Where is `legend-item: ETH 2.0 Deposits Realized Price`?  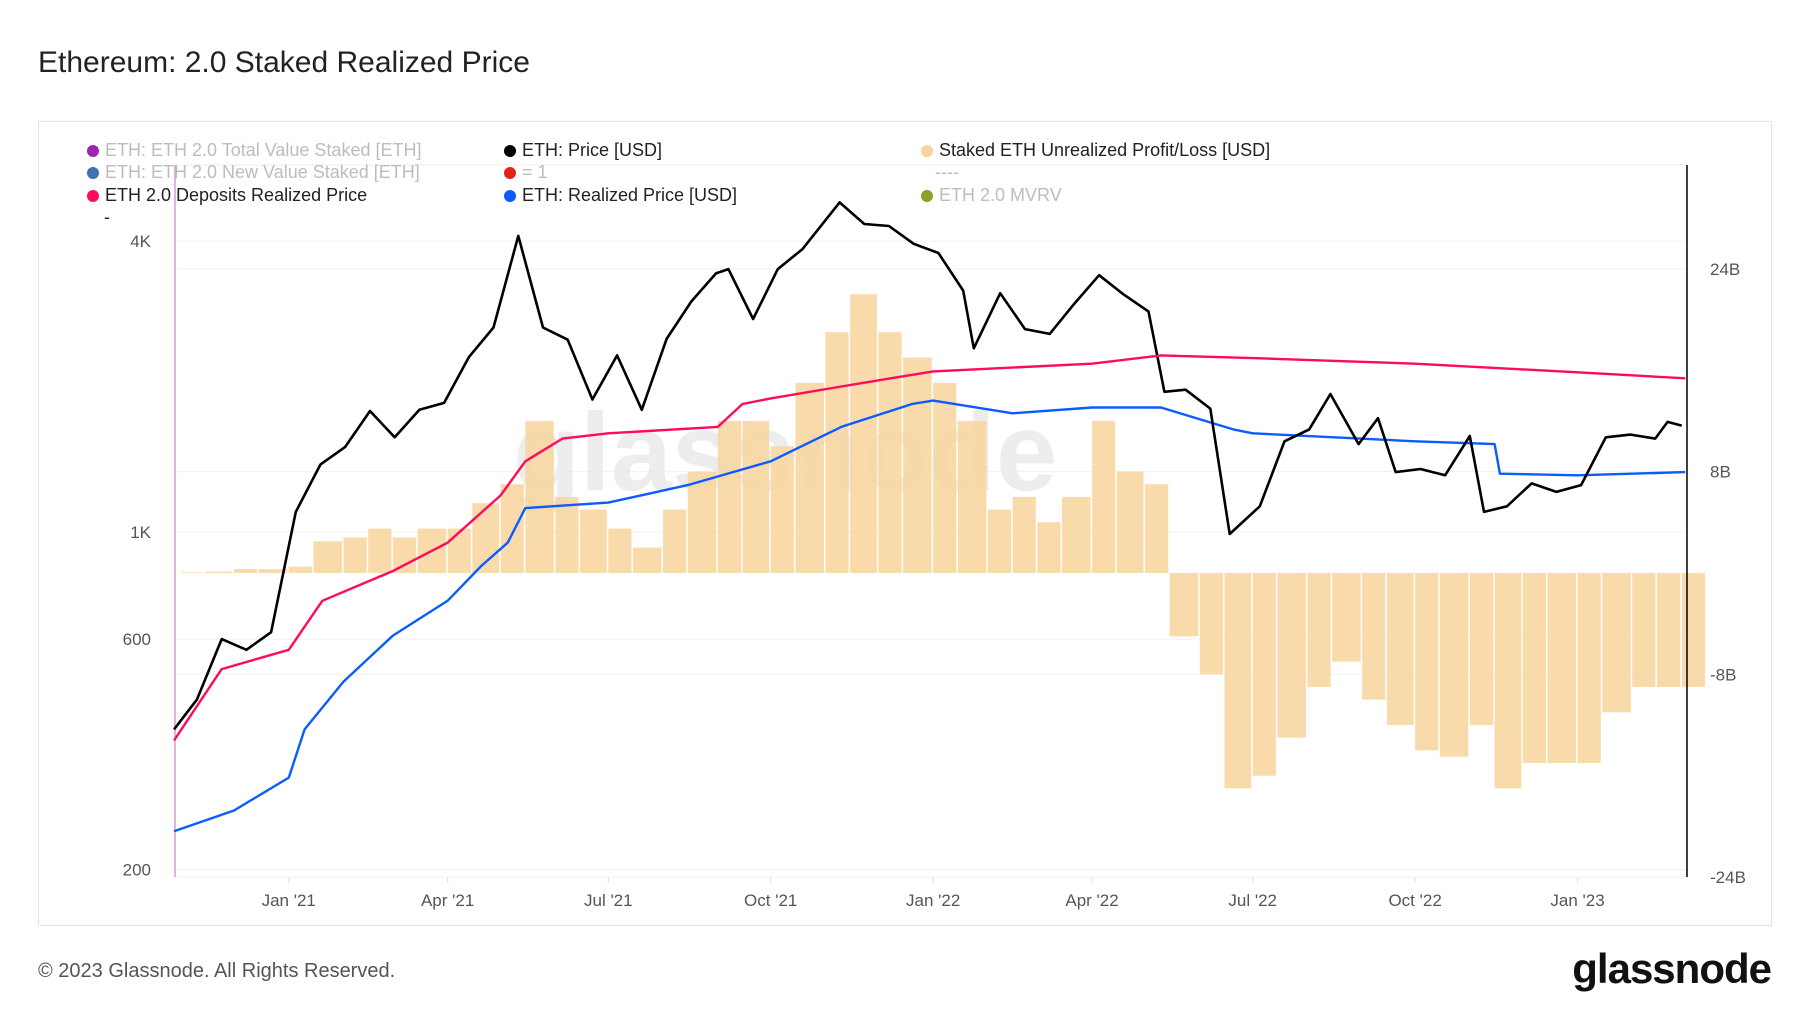
legend-item: ETH 2.0 Deposits Realized Price is located at coordinates (227, 195).